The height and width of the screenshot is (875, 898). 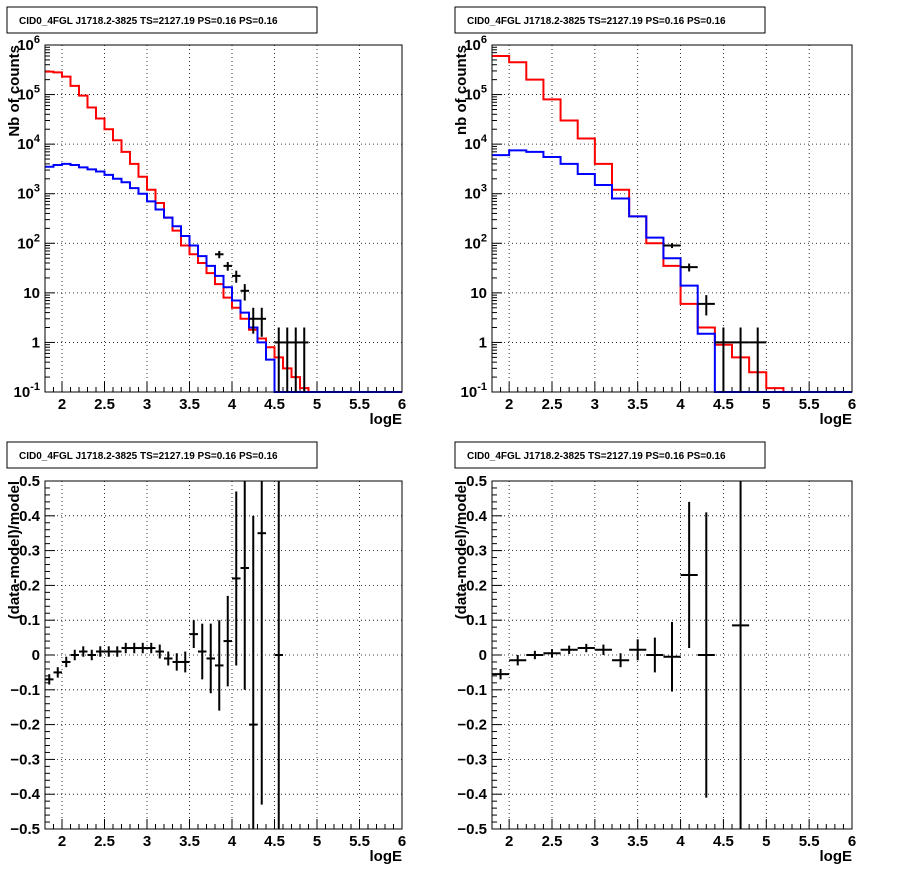 What do you see at coordinates (472, 690) in the screenshot?
I see `y-tick-label: −0.1` at bounding box center [472, 690].